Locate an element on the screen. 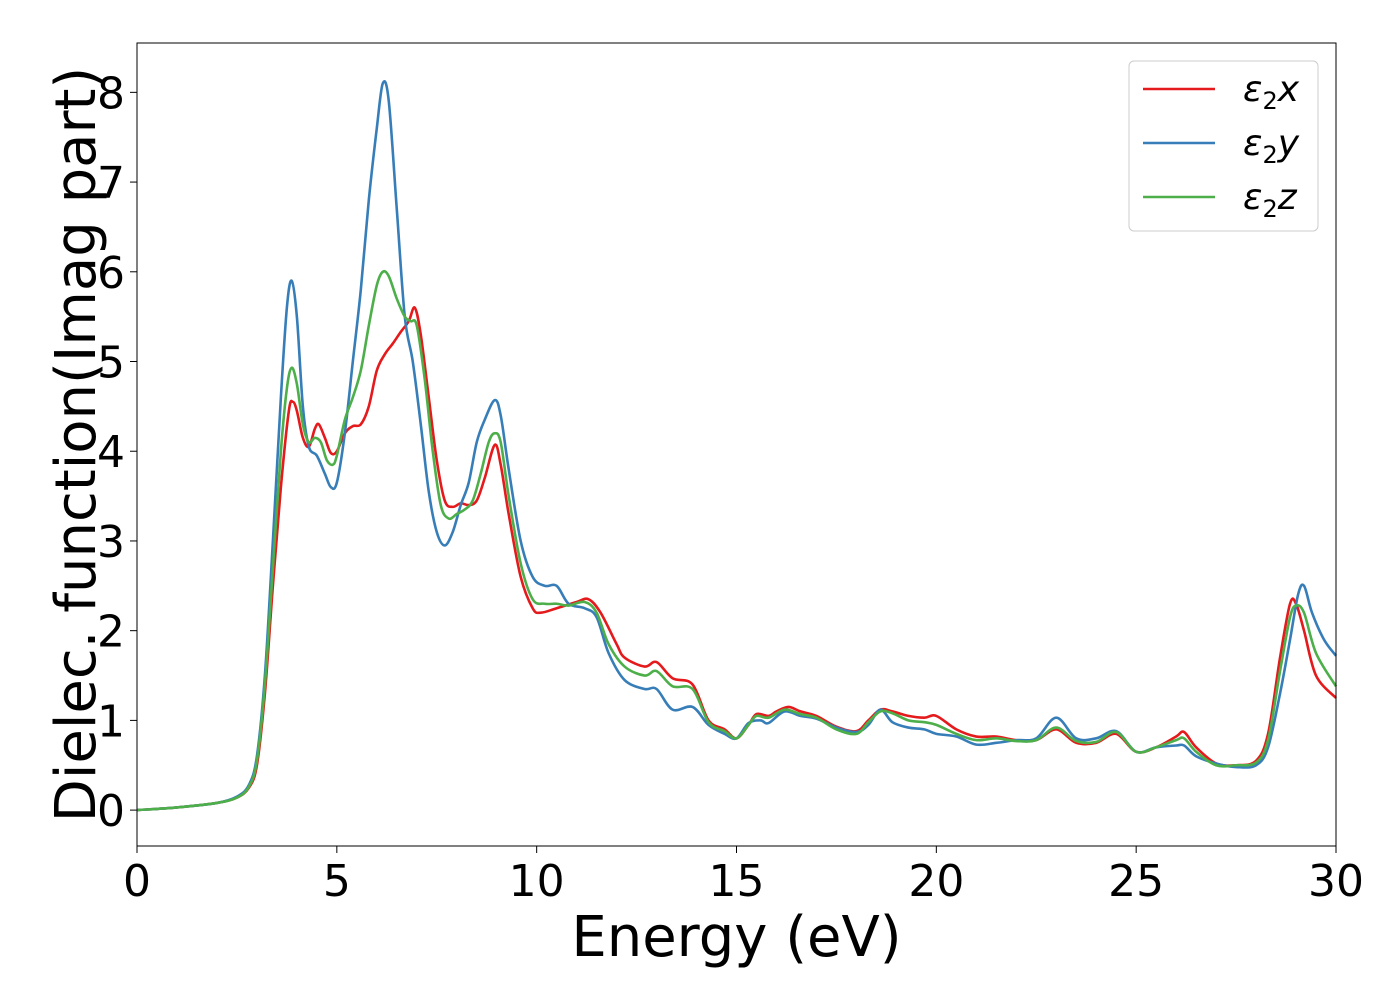 Image resolution: width=1400 pixels, height=1004 pixels. x-axis: 0 5 10 15 20 25 30 is located at coordinates (743, 876).